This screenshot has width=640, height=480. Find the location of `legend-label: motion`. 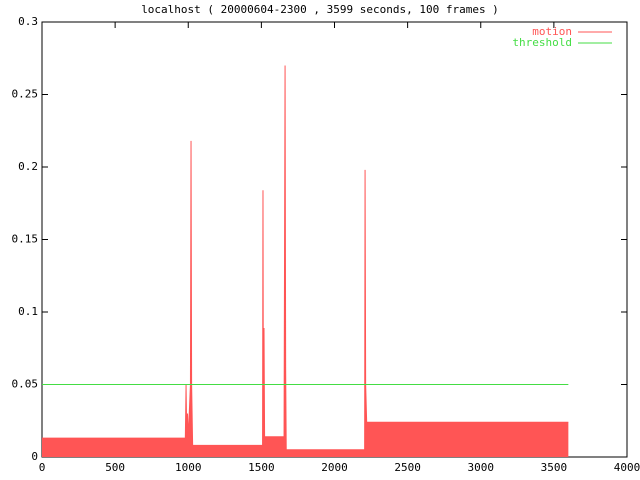

legend-label: motion is located at coordinates (552, 31).